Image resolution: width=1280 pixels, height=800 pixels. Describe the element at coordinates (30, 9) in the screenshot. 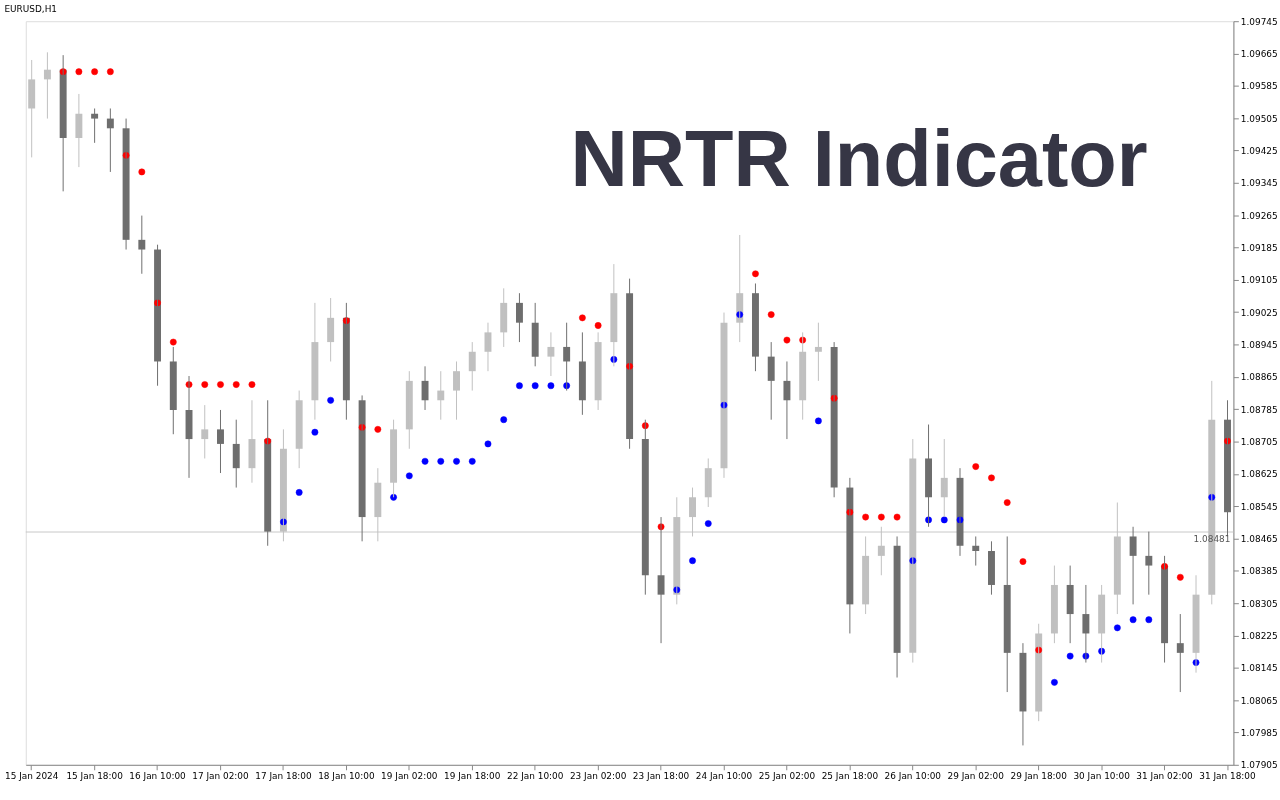

I see `chart-title: EURUSD,H1` at that location.